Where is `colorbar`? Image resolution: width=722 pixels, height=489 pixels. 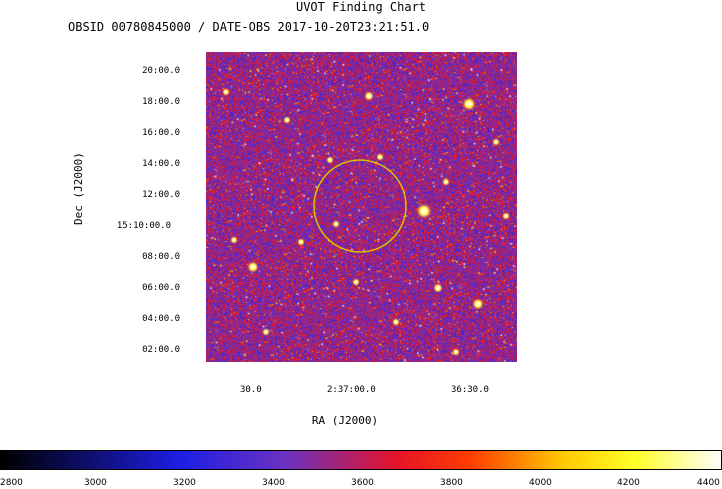
colorbar is located at coordinates (361, 460).